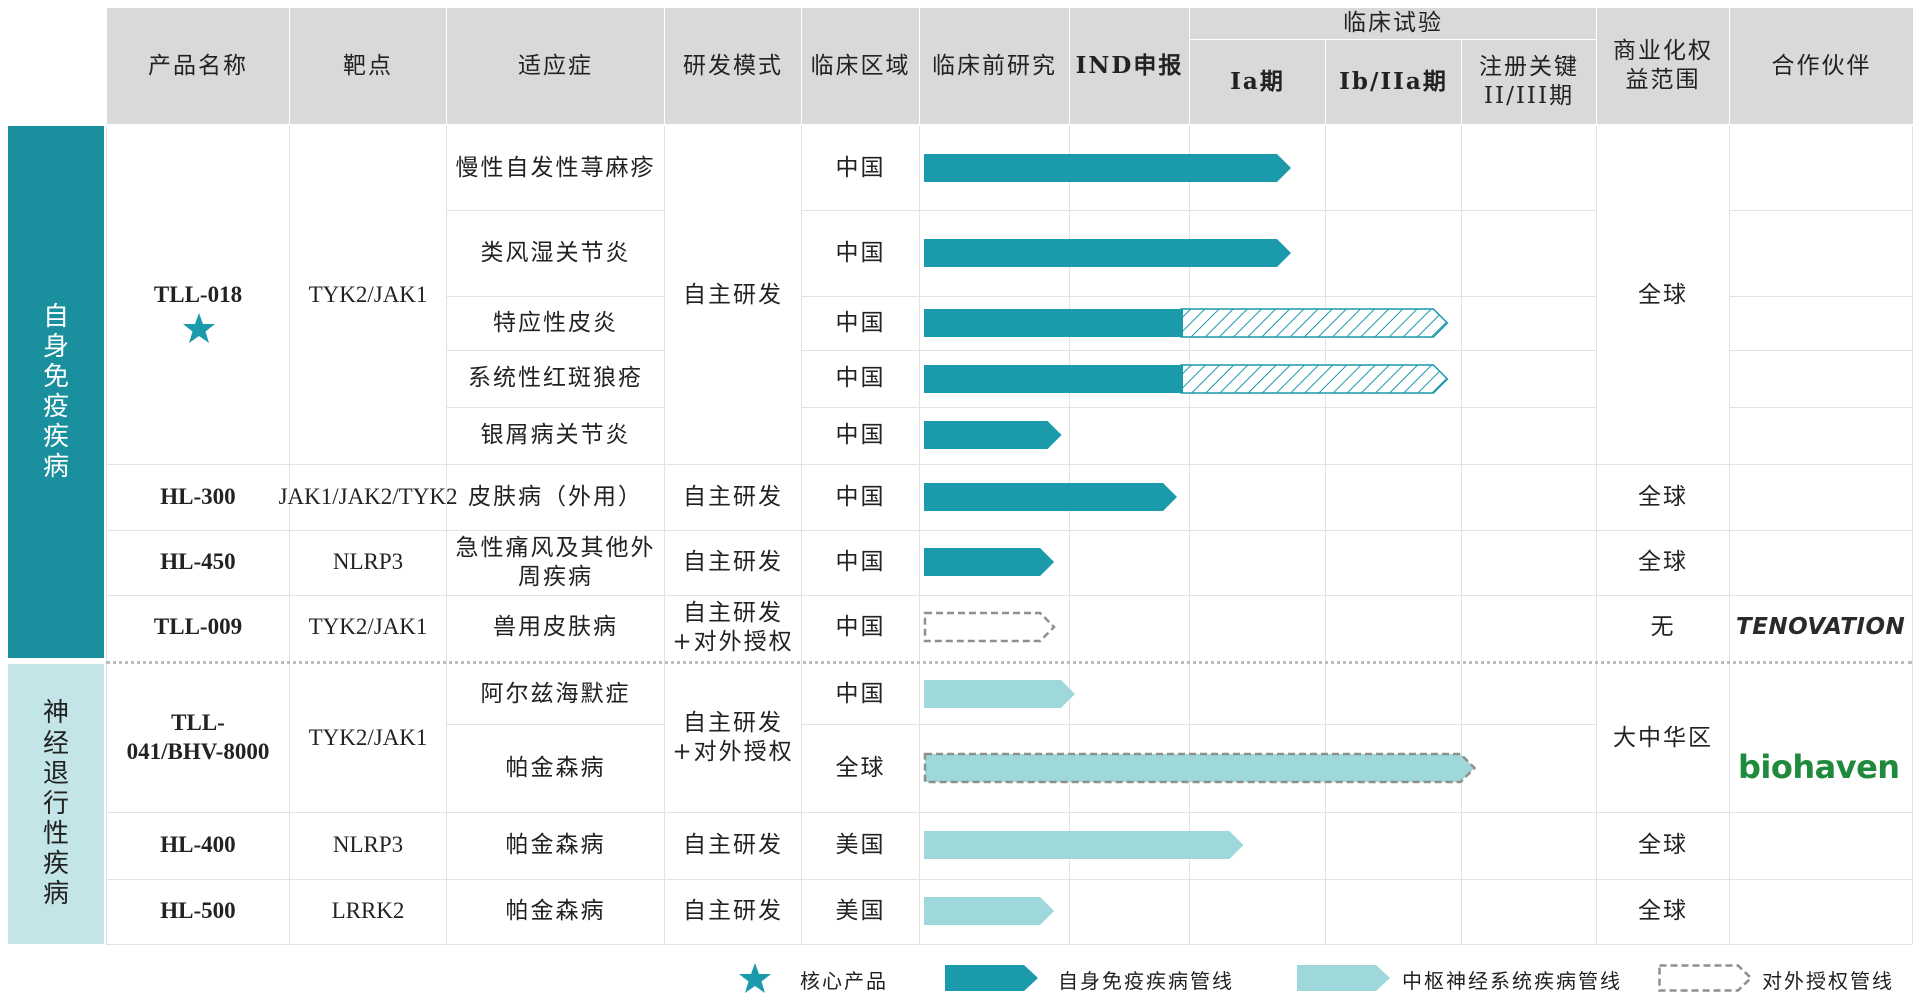 This screenshot has width=1920, height=1005. What do you see at coordinates (198, 845) in the screenshot?
I see `product-hl-400: HL-400` at bounding box center [198, 845].